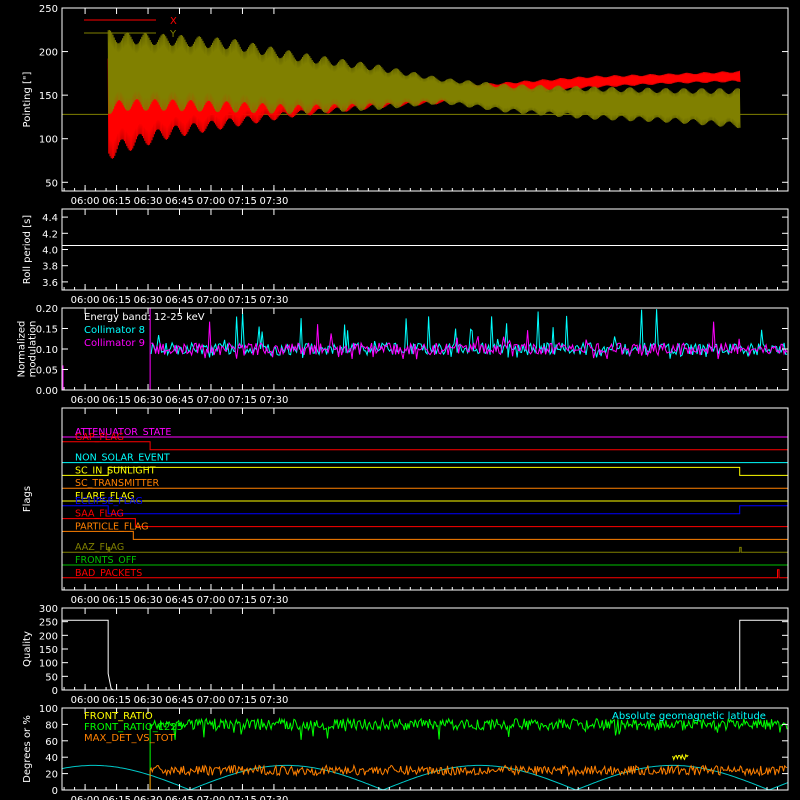 This screenshot has height=800, width=800. I want to click on quality-x-tick-label: 06:30, so click(148, 700).